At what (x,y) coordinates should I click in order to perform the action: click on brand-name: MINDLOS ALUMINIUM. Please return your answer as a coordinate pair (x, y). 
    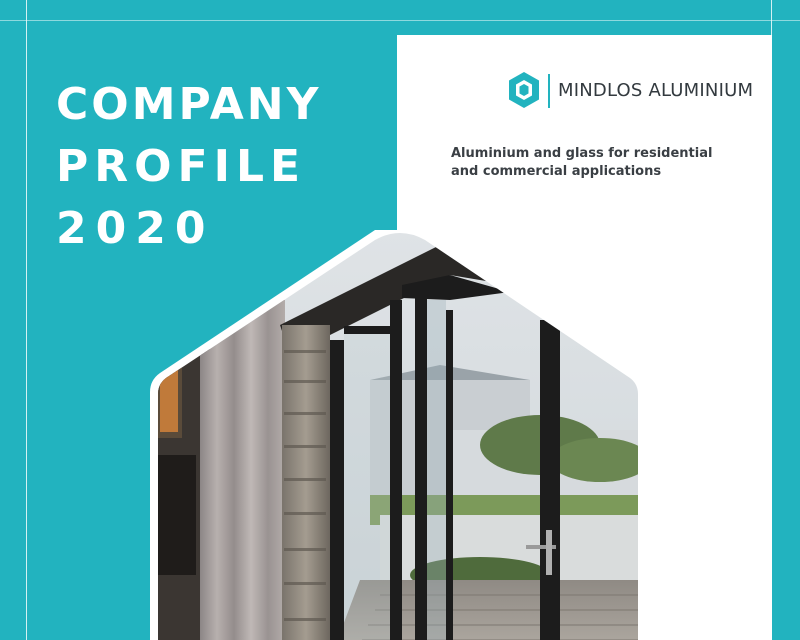
    Looking at the image, I should click on (656, 90).